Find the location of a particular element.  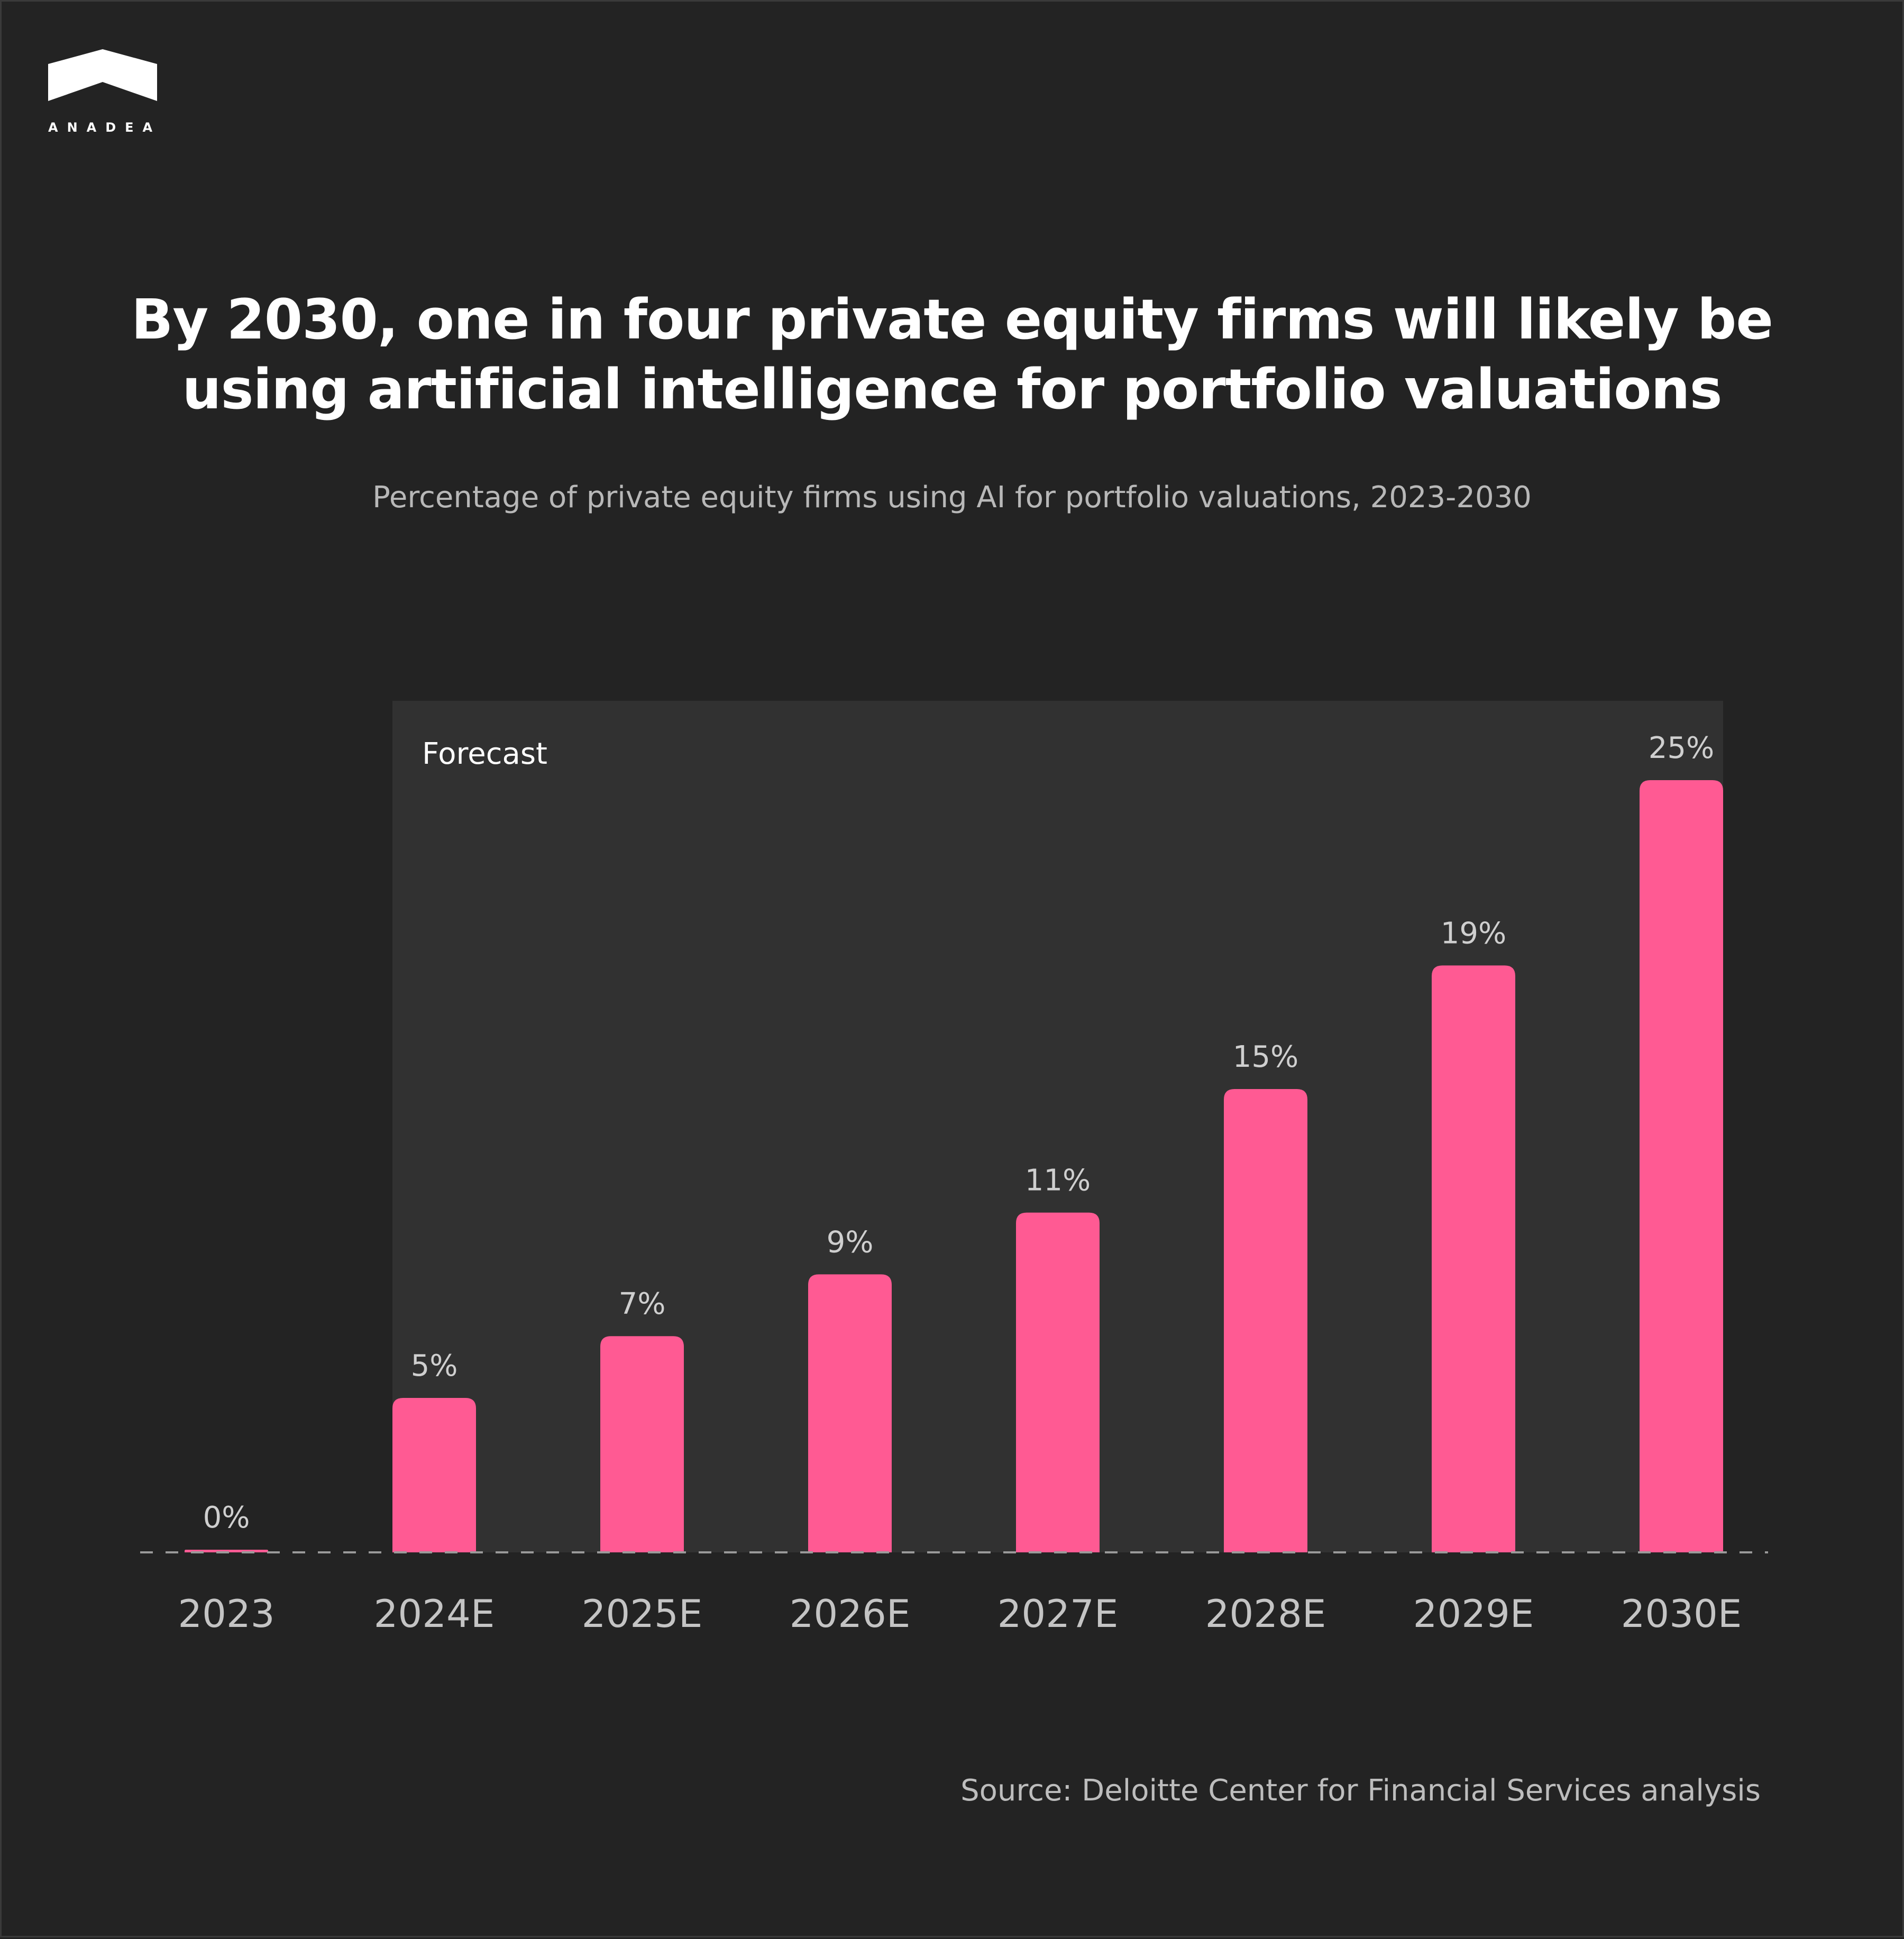

data-label-2028E: 15% is located at coordinates (1265, 1057).